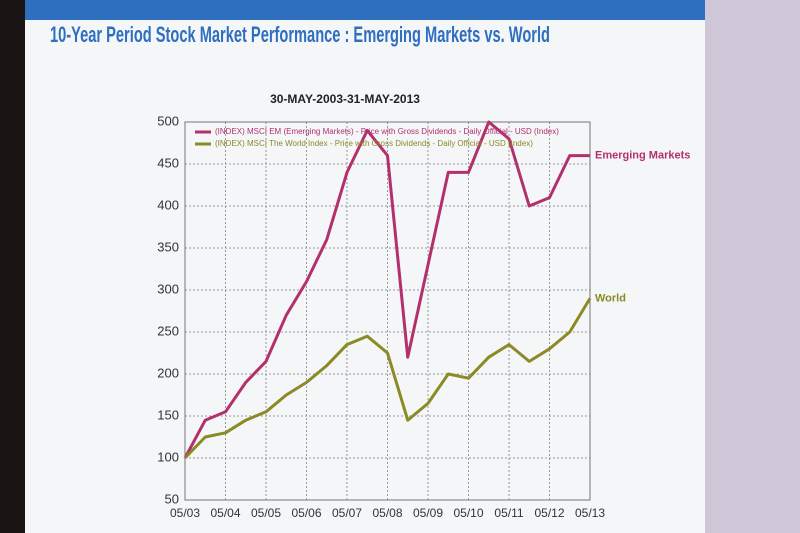 This screenshot has width=800, height=533. Describe the element at coordinates (468, 513) in the screenshot. I see `x-tick-label: 05/10` at that location.